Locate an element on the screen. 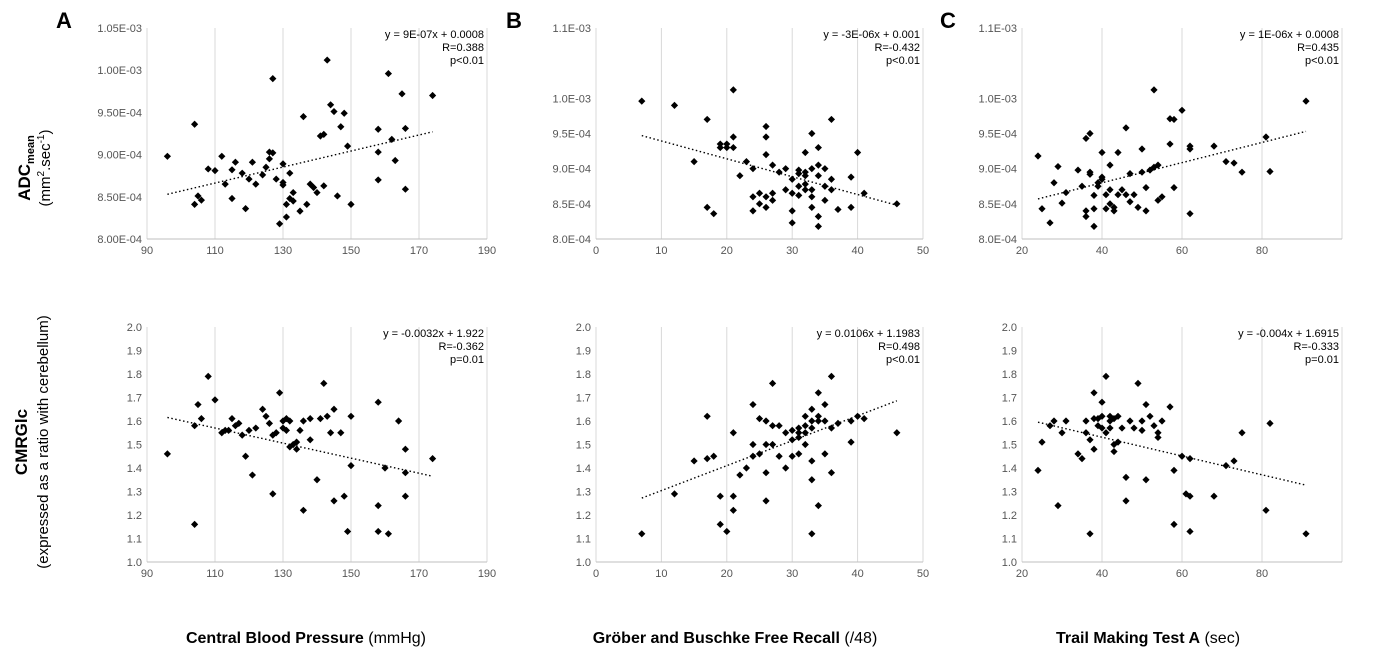  svg-text: (mm2.sec-1) is located at coordinates (45, 168).